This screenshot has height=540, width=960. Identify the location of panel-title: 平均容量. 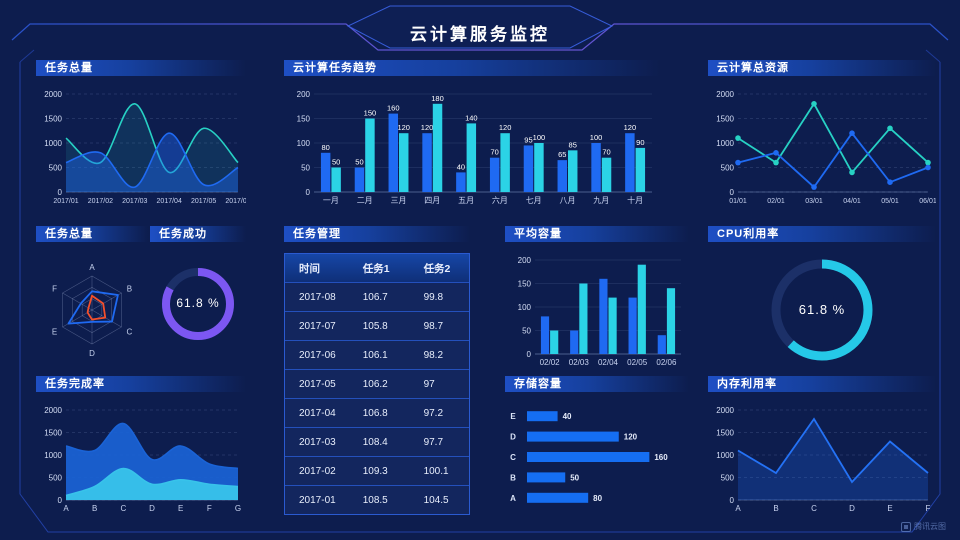
(597, 234).